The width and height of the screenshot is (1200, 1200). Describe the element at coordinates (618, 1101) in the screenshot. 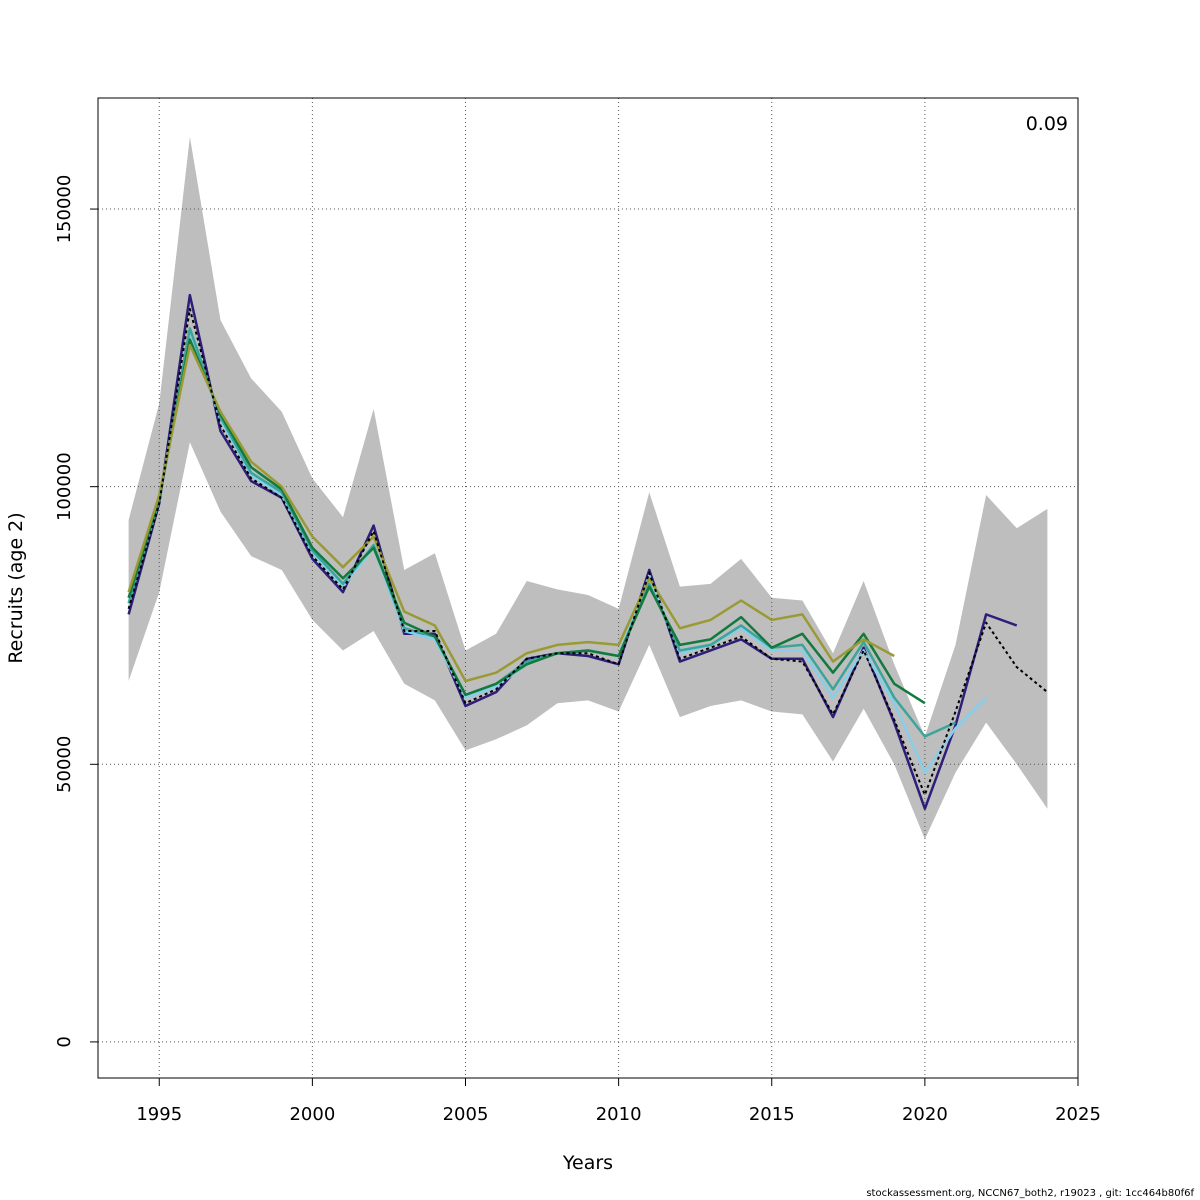

I see `x-axis: 1995 2000 2005 2010 2015 2020 2025` at that location.